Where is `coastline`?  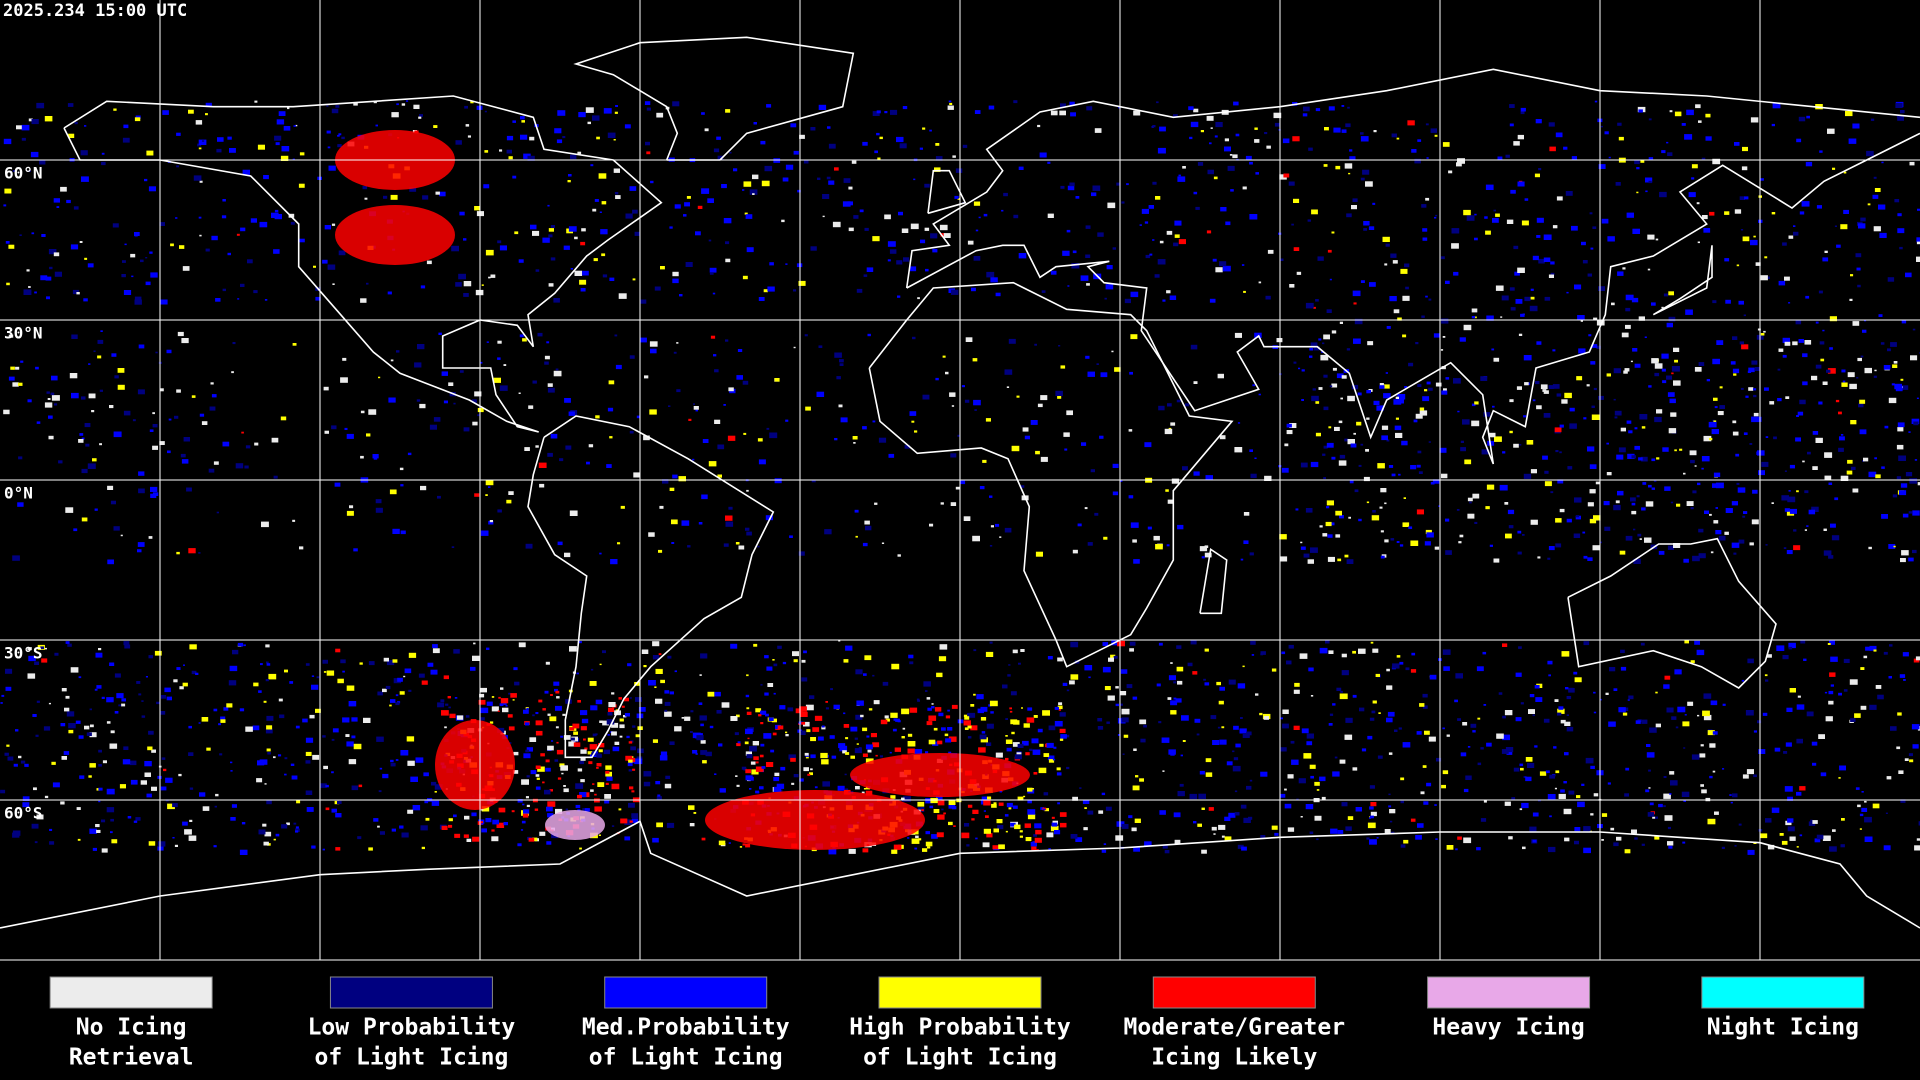
coastline is located at coordinates (1213, 581).